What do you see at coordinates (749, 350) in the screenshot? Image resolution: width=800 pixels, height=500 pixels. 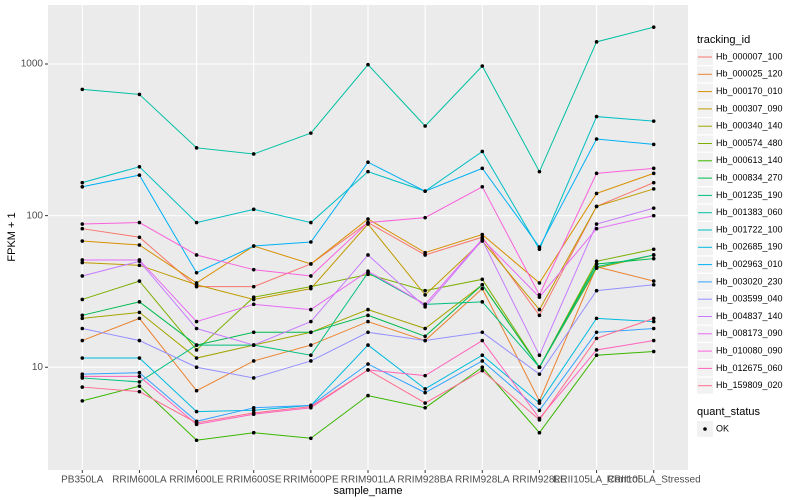 I see `legend-label: Hb_010080_090` at bounding box center [749, 350].